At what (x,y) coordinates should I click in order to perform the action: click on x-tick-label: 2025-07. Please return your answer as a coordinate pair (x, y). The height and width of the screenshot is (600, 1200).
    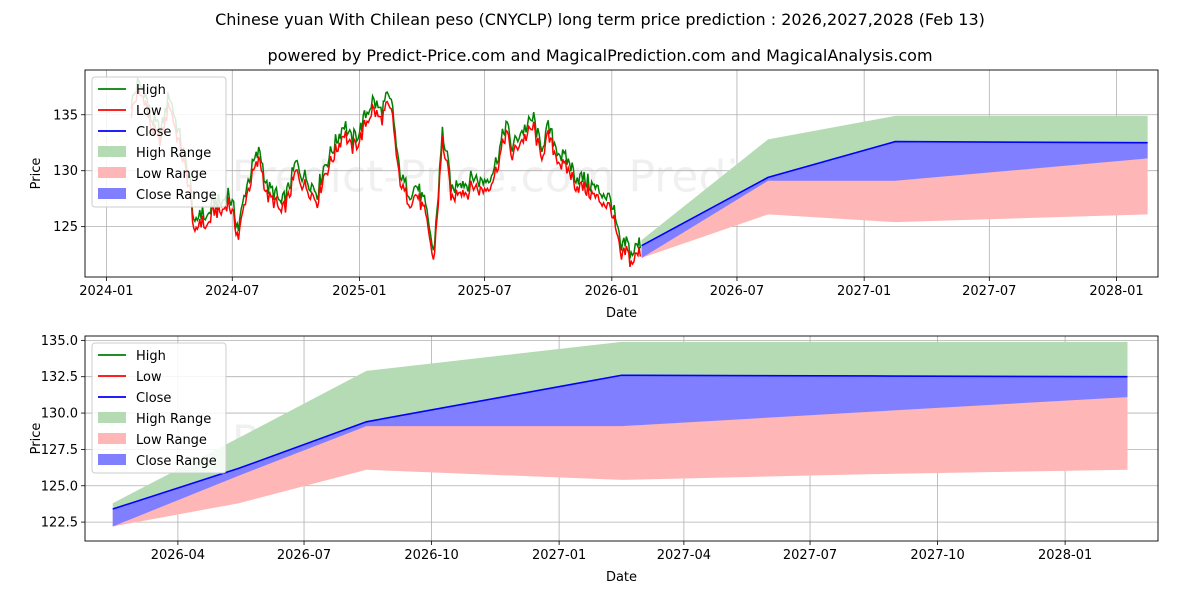
    Looking at the image, I should click on (484, 291).